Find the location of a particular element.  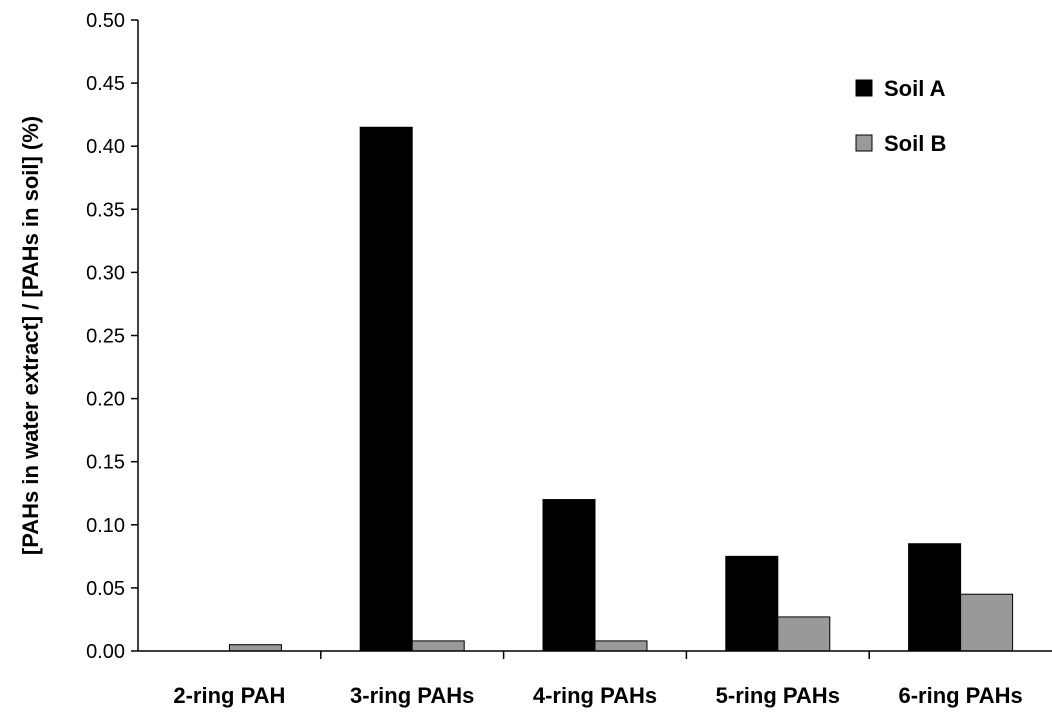

y-tick-label: 0.40 is located at coordinates (105, 147).